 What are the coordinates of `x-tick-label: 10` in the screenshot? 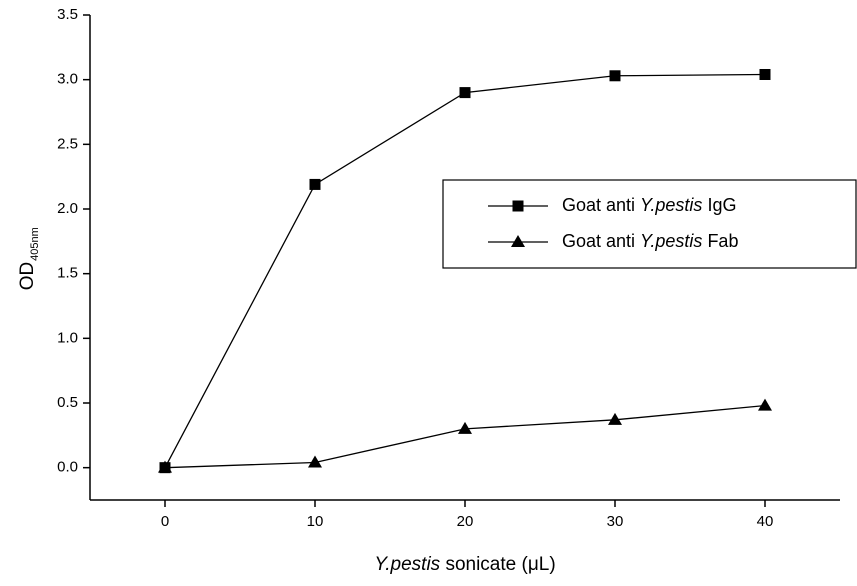 It's located at (315, 521).